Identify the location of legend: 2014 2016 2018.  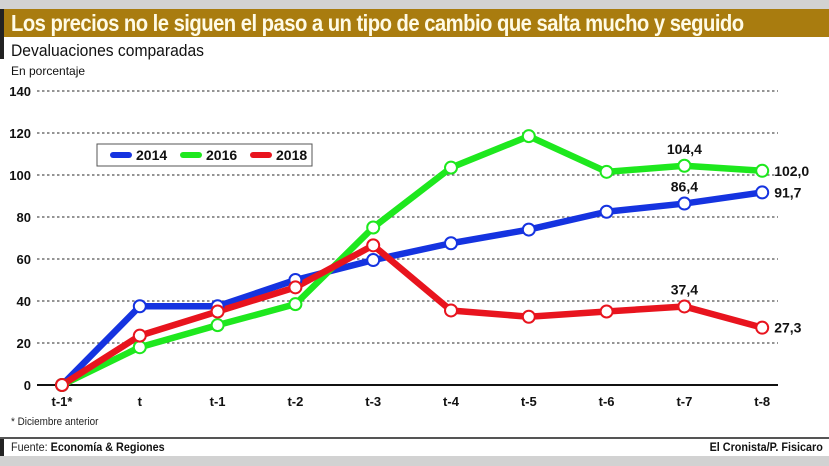
(204, 155).